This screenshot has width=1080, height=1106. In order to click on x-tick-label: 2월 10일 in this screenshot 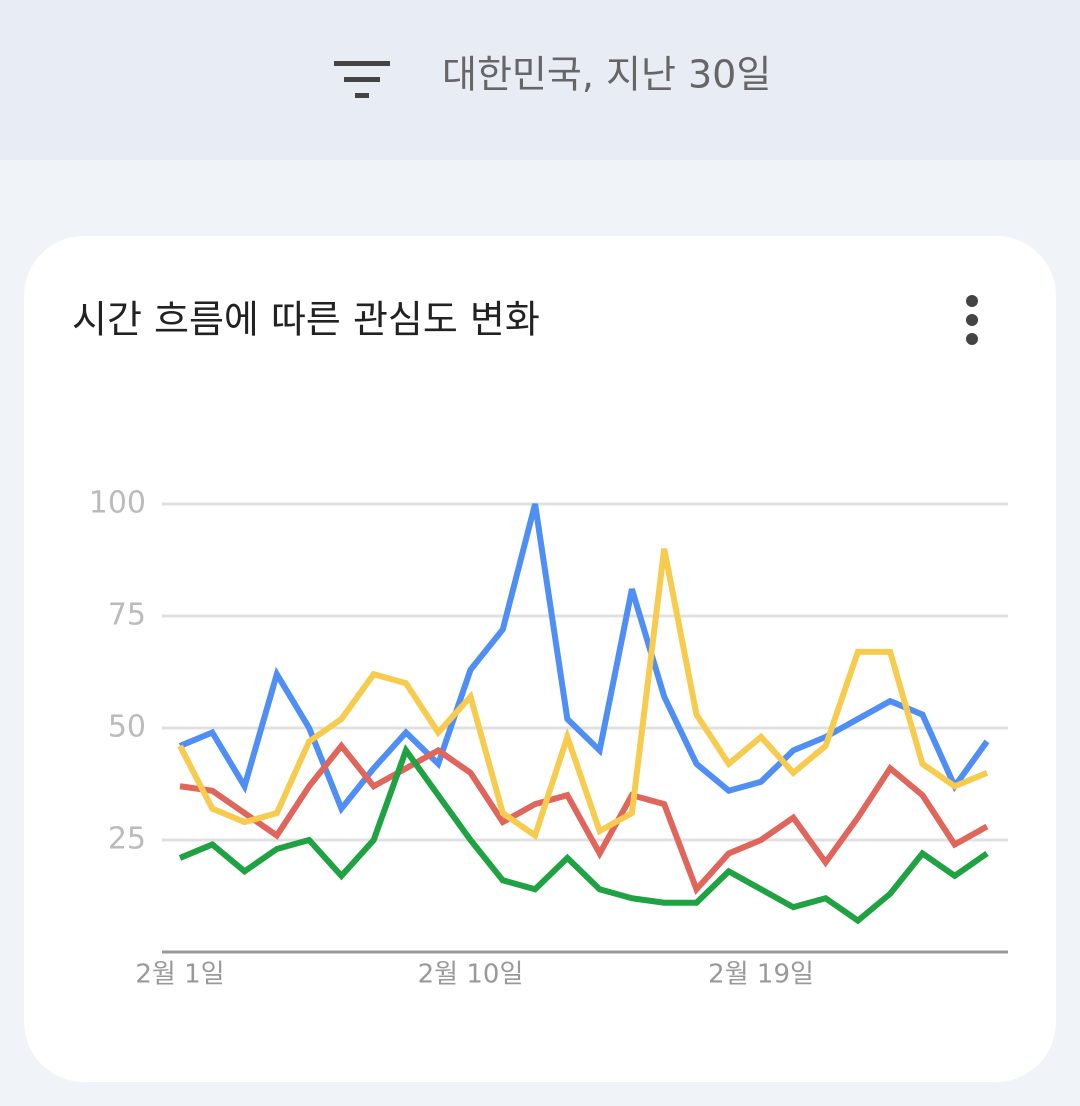, I will do `click(471, 975)`.